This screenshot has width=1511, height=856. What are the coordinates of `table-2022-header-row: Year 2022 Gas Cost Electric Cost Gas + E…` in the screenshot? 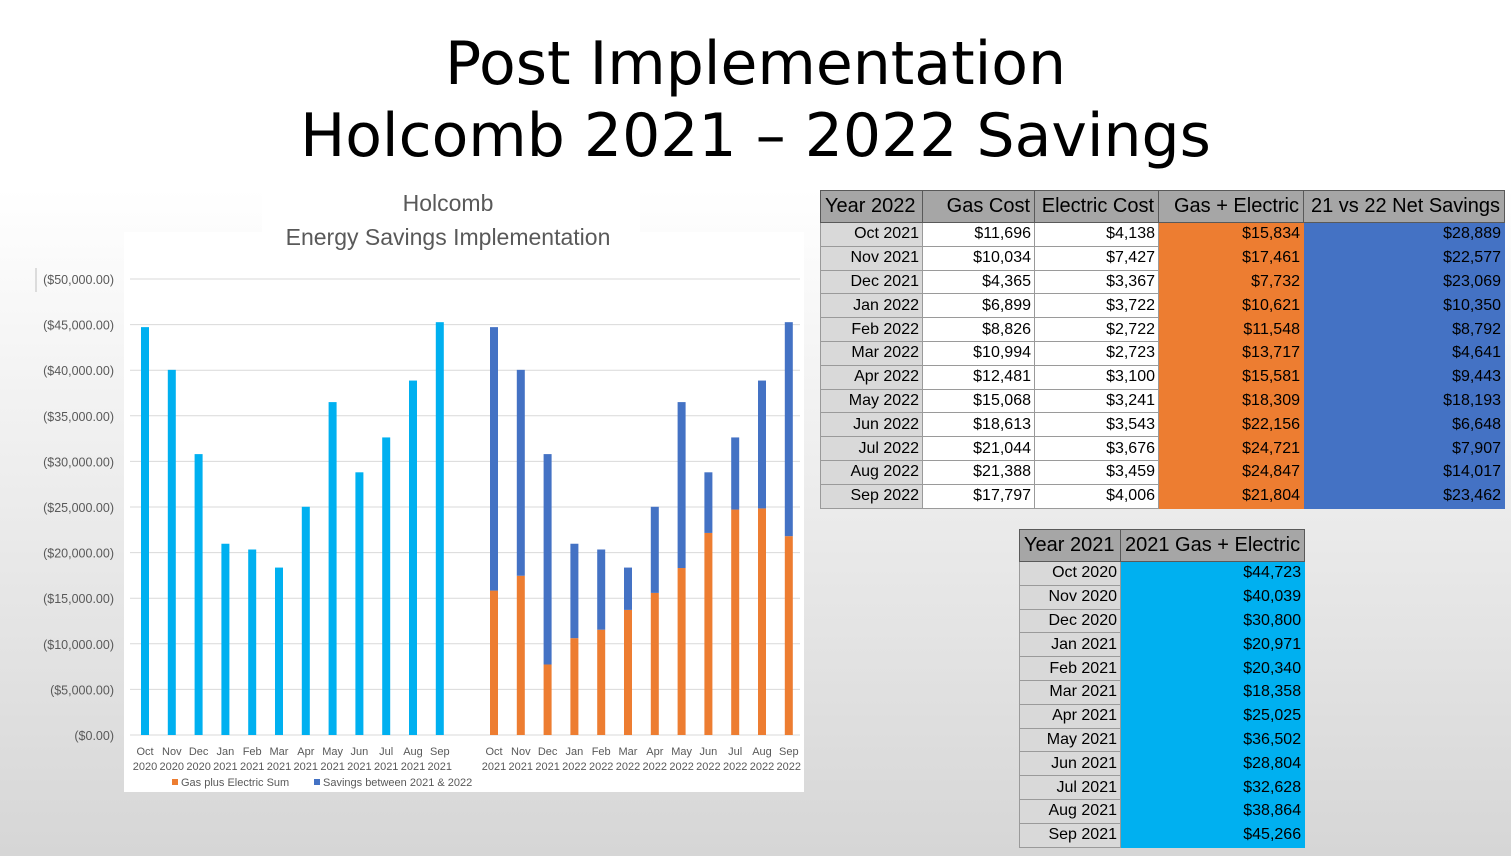 It's located at (1162, 206).